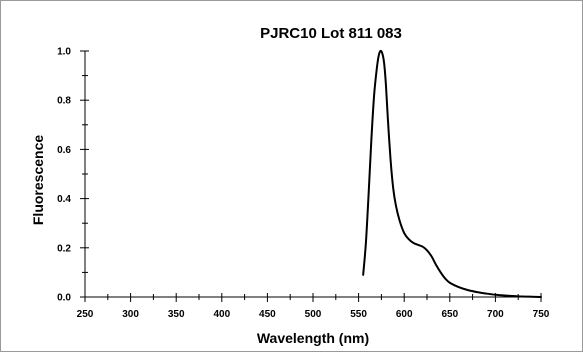 The height and width of the screenshot is (352, 583). Describe the element at coordinates (85, 314) in the screenshot. I see `x-tick-label: 250` at that location.